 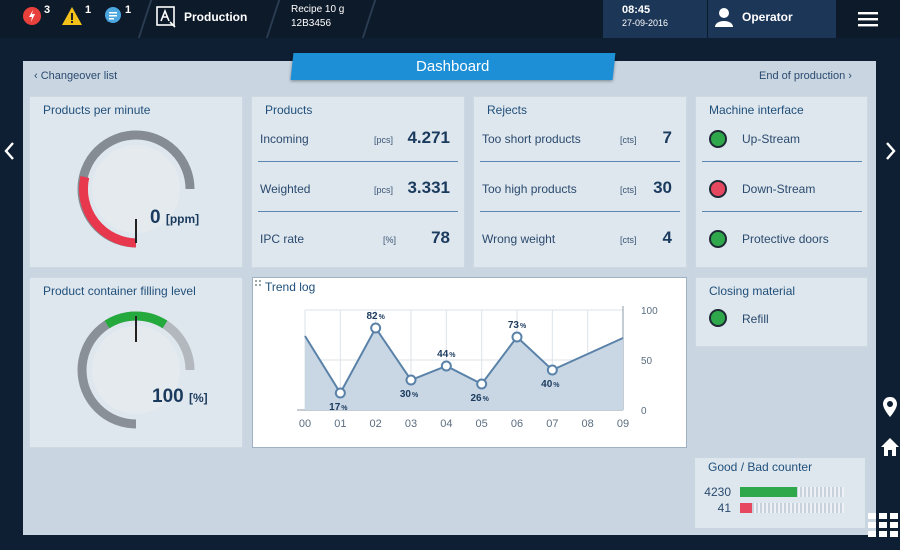 I want to click on hamburger-menu-icon, so click(x=869, y=19).